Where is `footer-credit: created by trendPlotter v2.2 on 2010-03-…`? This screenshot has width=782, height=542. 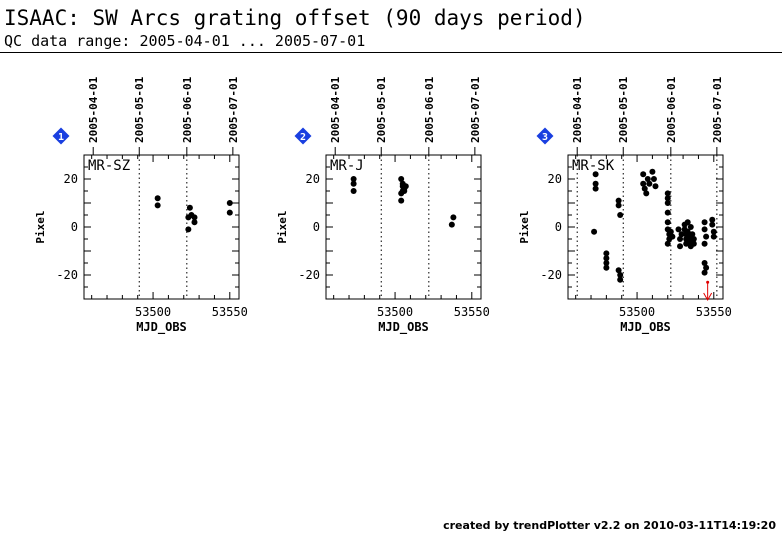 footer-credit: created by trendPlotter v2.2 on 2010-03-… is located at coordinates (609, 525).